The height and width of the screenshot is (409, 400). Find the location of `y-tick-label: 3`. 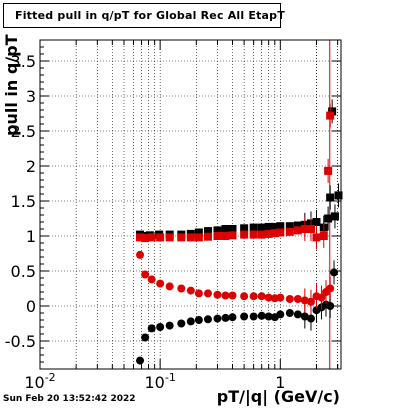

y-tick-label: 3 is located at coordinates (31, 96).